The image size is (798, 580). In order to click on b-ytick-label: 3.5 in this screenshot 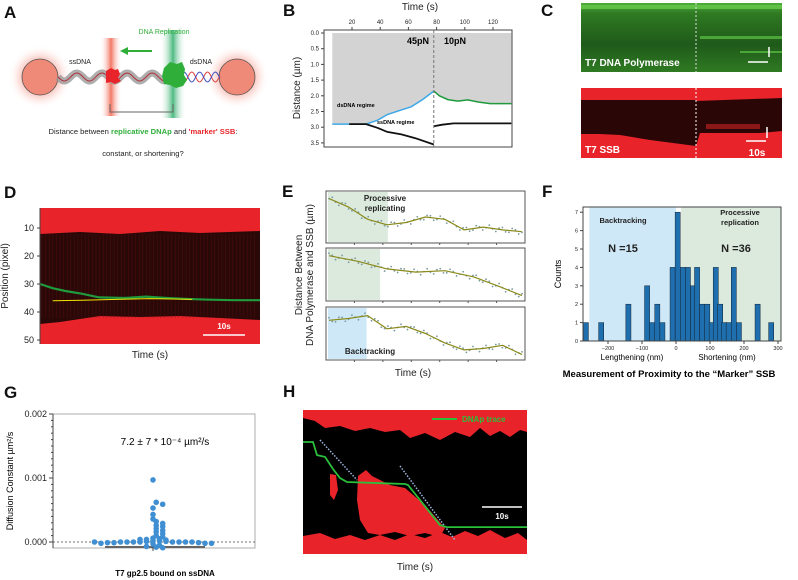, I will do `click(315, 144)`.